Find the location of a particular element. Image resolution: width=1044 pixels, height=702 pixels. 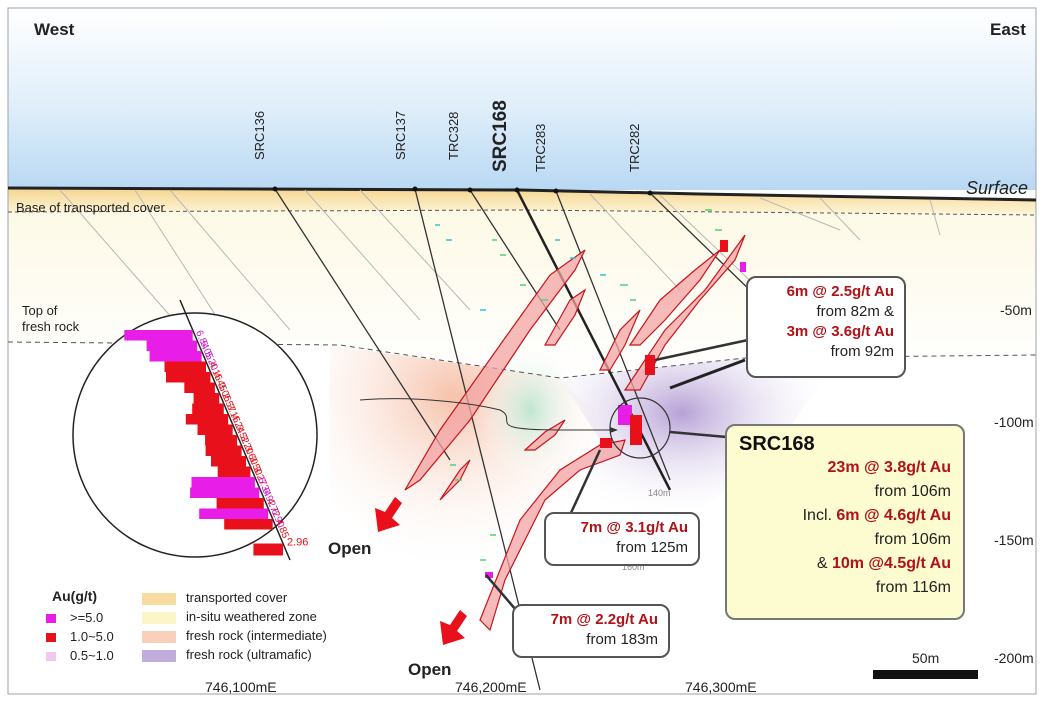

high-grade-intercepts is located at coordinates (615, 409).